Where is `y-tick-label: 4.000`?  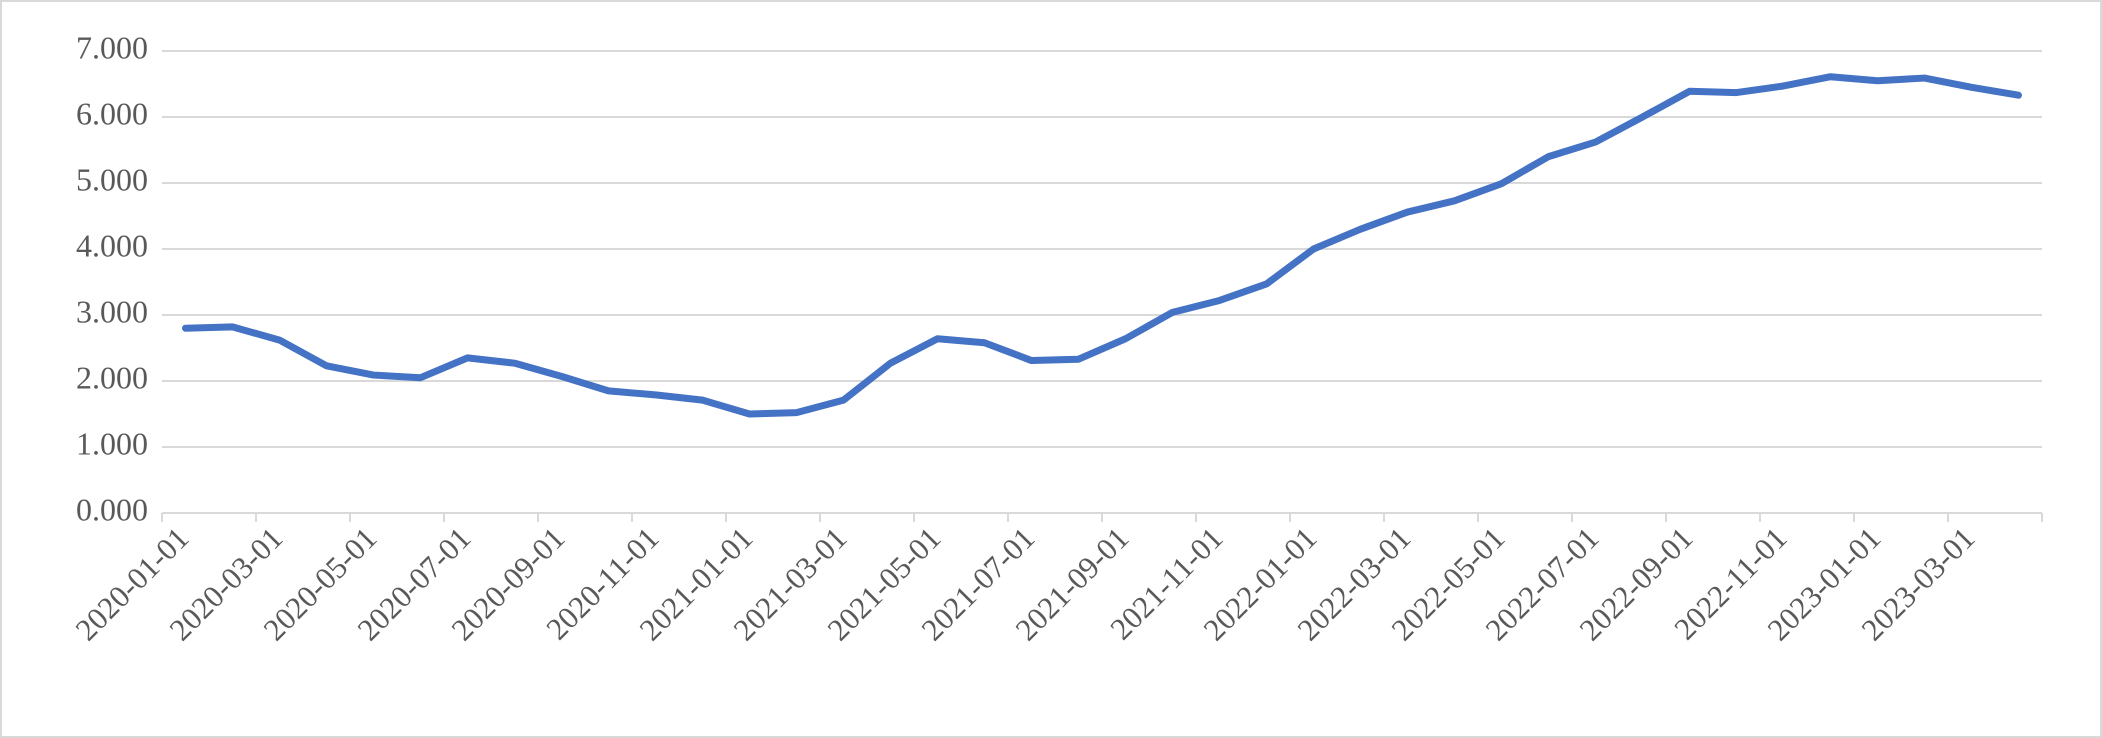 y-tick-label: 4.000 is located at coordinates (112, 245).